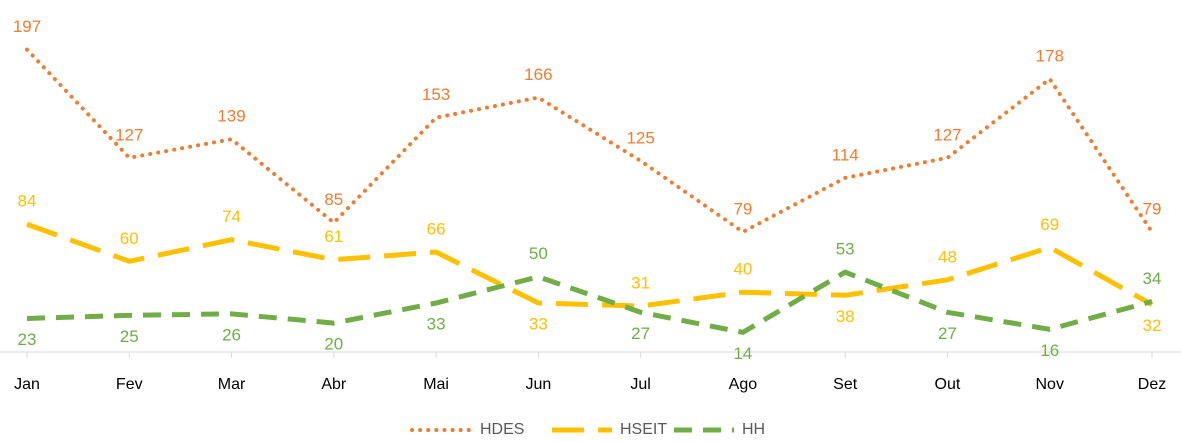  Describe the element at coordinates (538, 384) in the screenshot. I see `x-tick-label: Jun` at that location.